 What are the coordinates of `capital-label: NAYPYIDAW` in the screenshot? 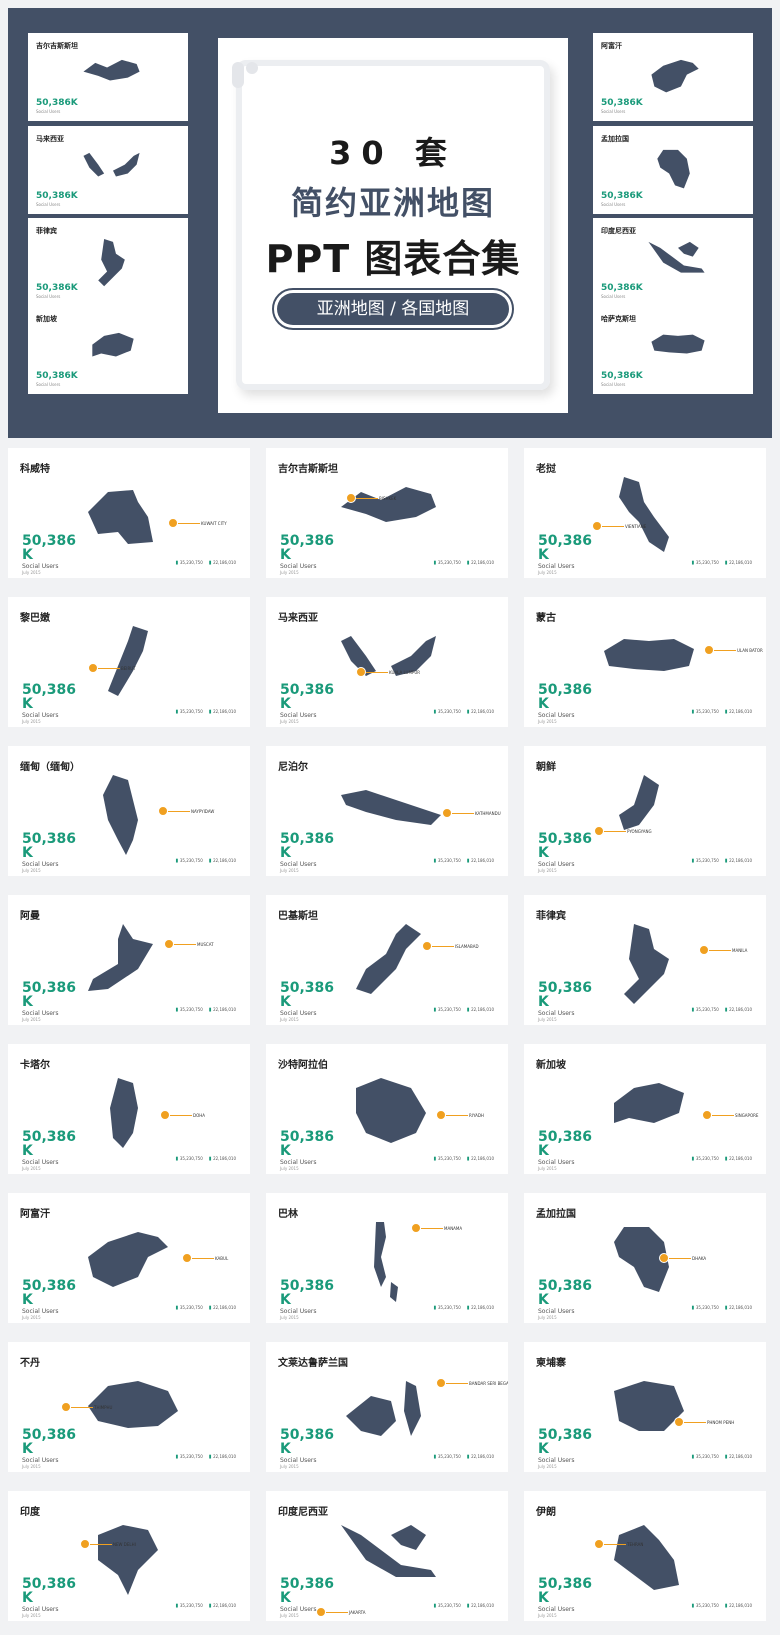 It's located at (203, 811).